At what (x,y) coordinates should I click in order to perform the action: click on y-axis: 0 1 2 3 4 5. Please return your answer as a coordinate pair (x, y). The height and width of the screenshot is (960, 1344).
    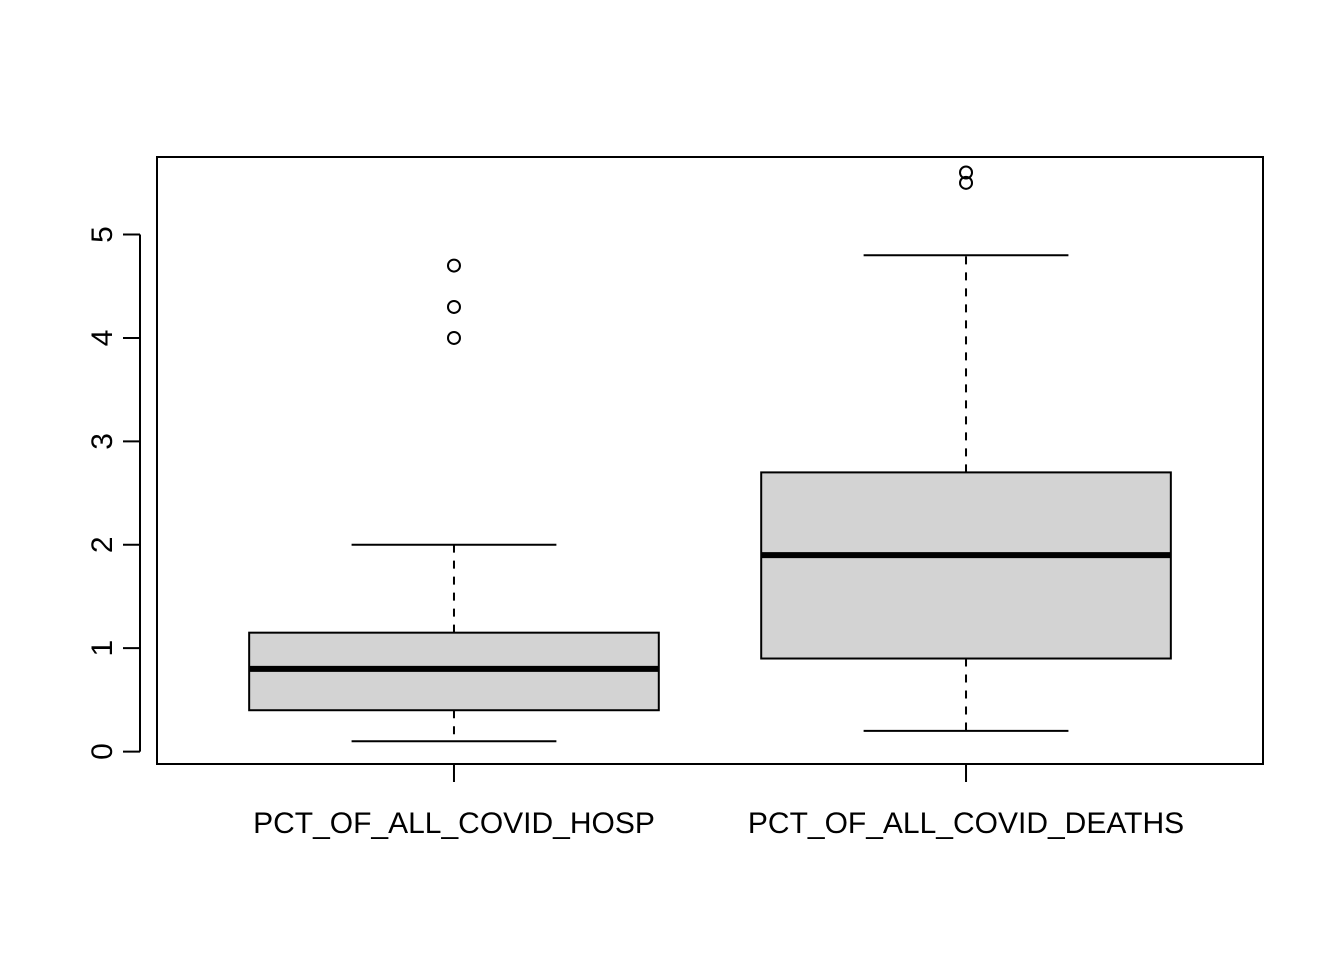
    Looking at the image, I should click on (113, 493).